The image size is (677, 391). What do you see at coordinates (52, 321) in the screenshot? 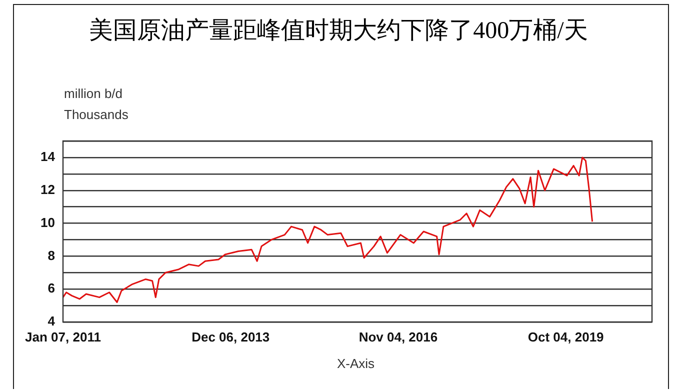
I see `y-tick-label: 4` at bounding box center [52, 321].